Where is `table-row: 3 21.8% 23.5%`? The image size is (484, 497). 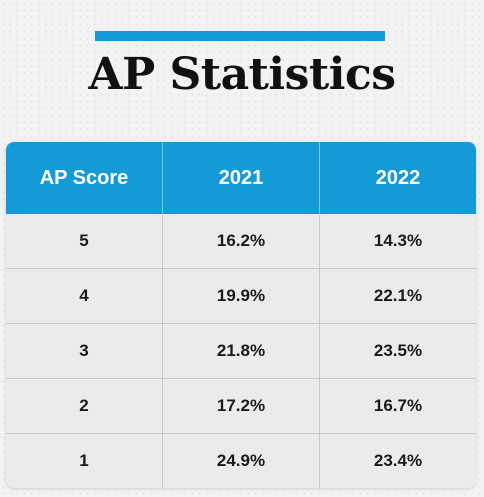
table-row: 3 21.8% 23.5% is located at coordinates (241, 350).